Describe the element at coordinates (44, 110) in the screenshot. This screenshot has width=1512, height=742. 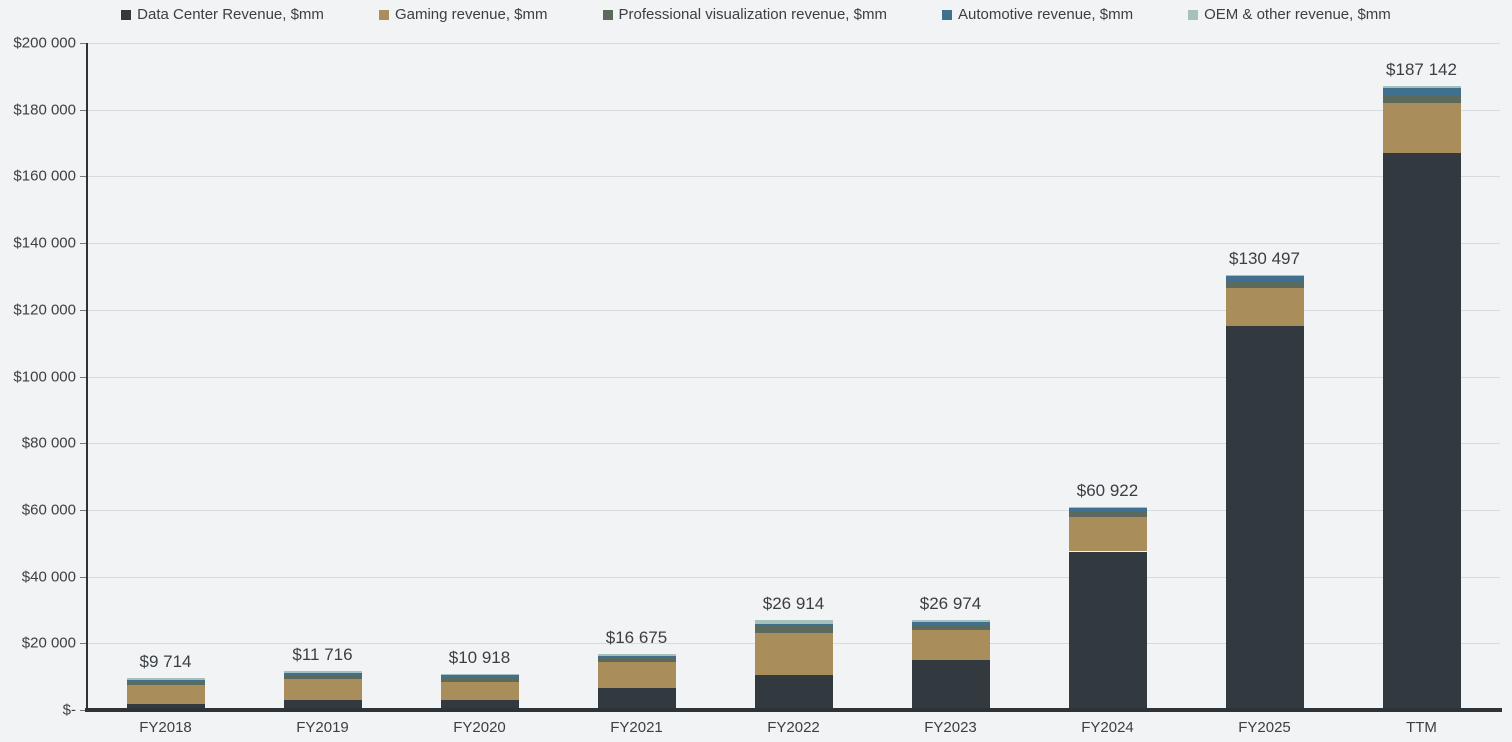
I see `y-axis-tick-label: $180 000` at that location.